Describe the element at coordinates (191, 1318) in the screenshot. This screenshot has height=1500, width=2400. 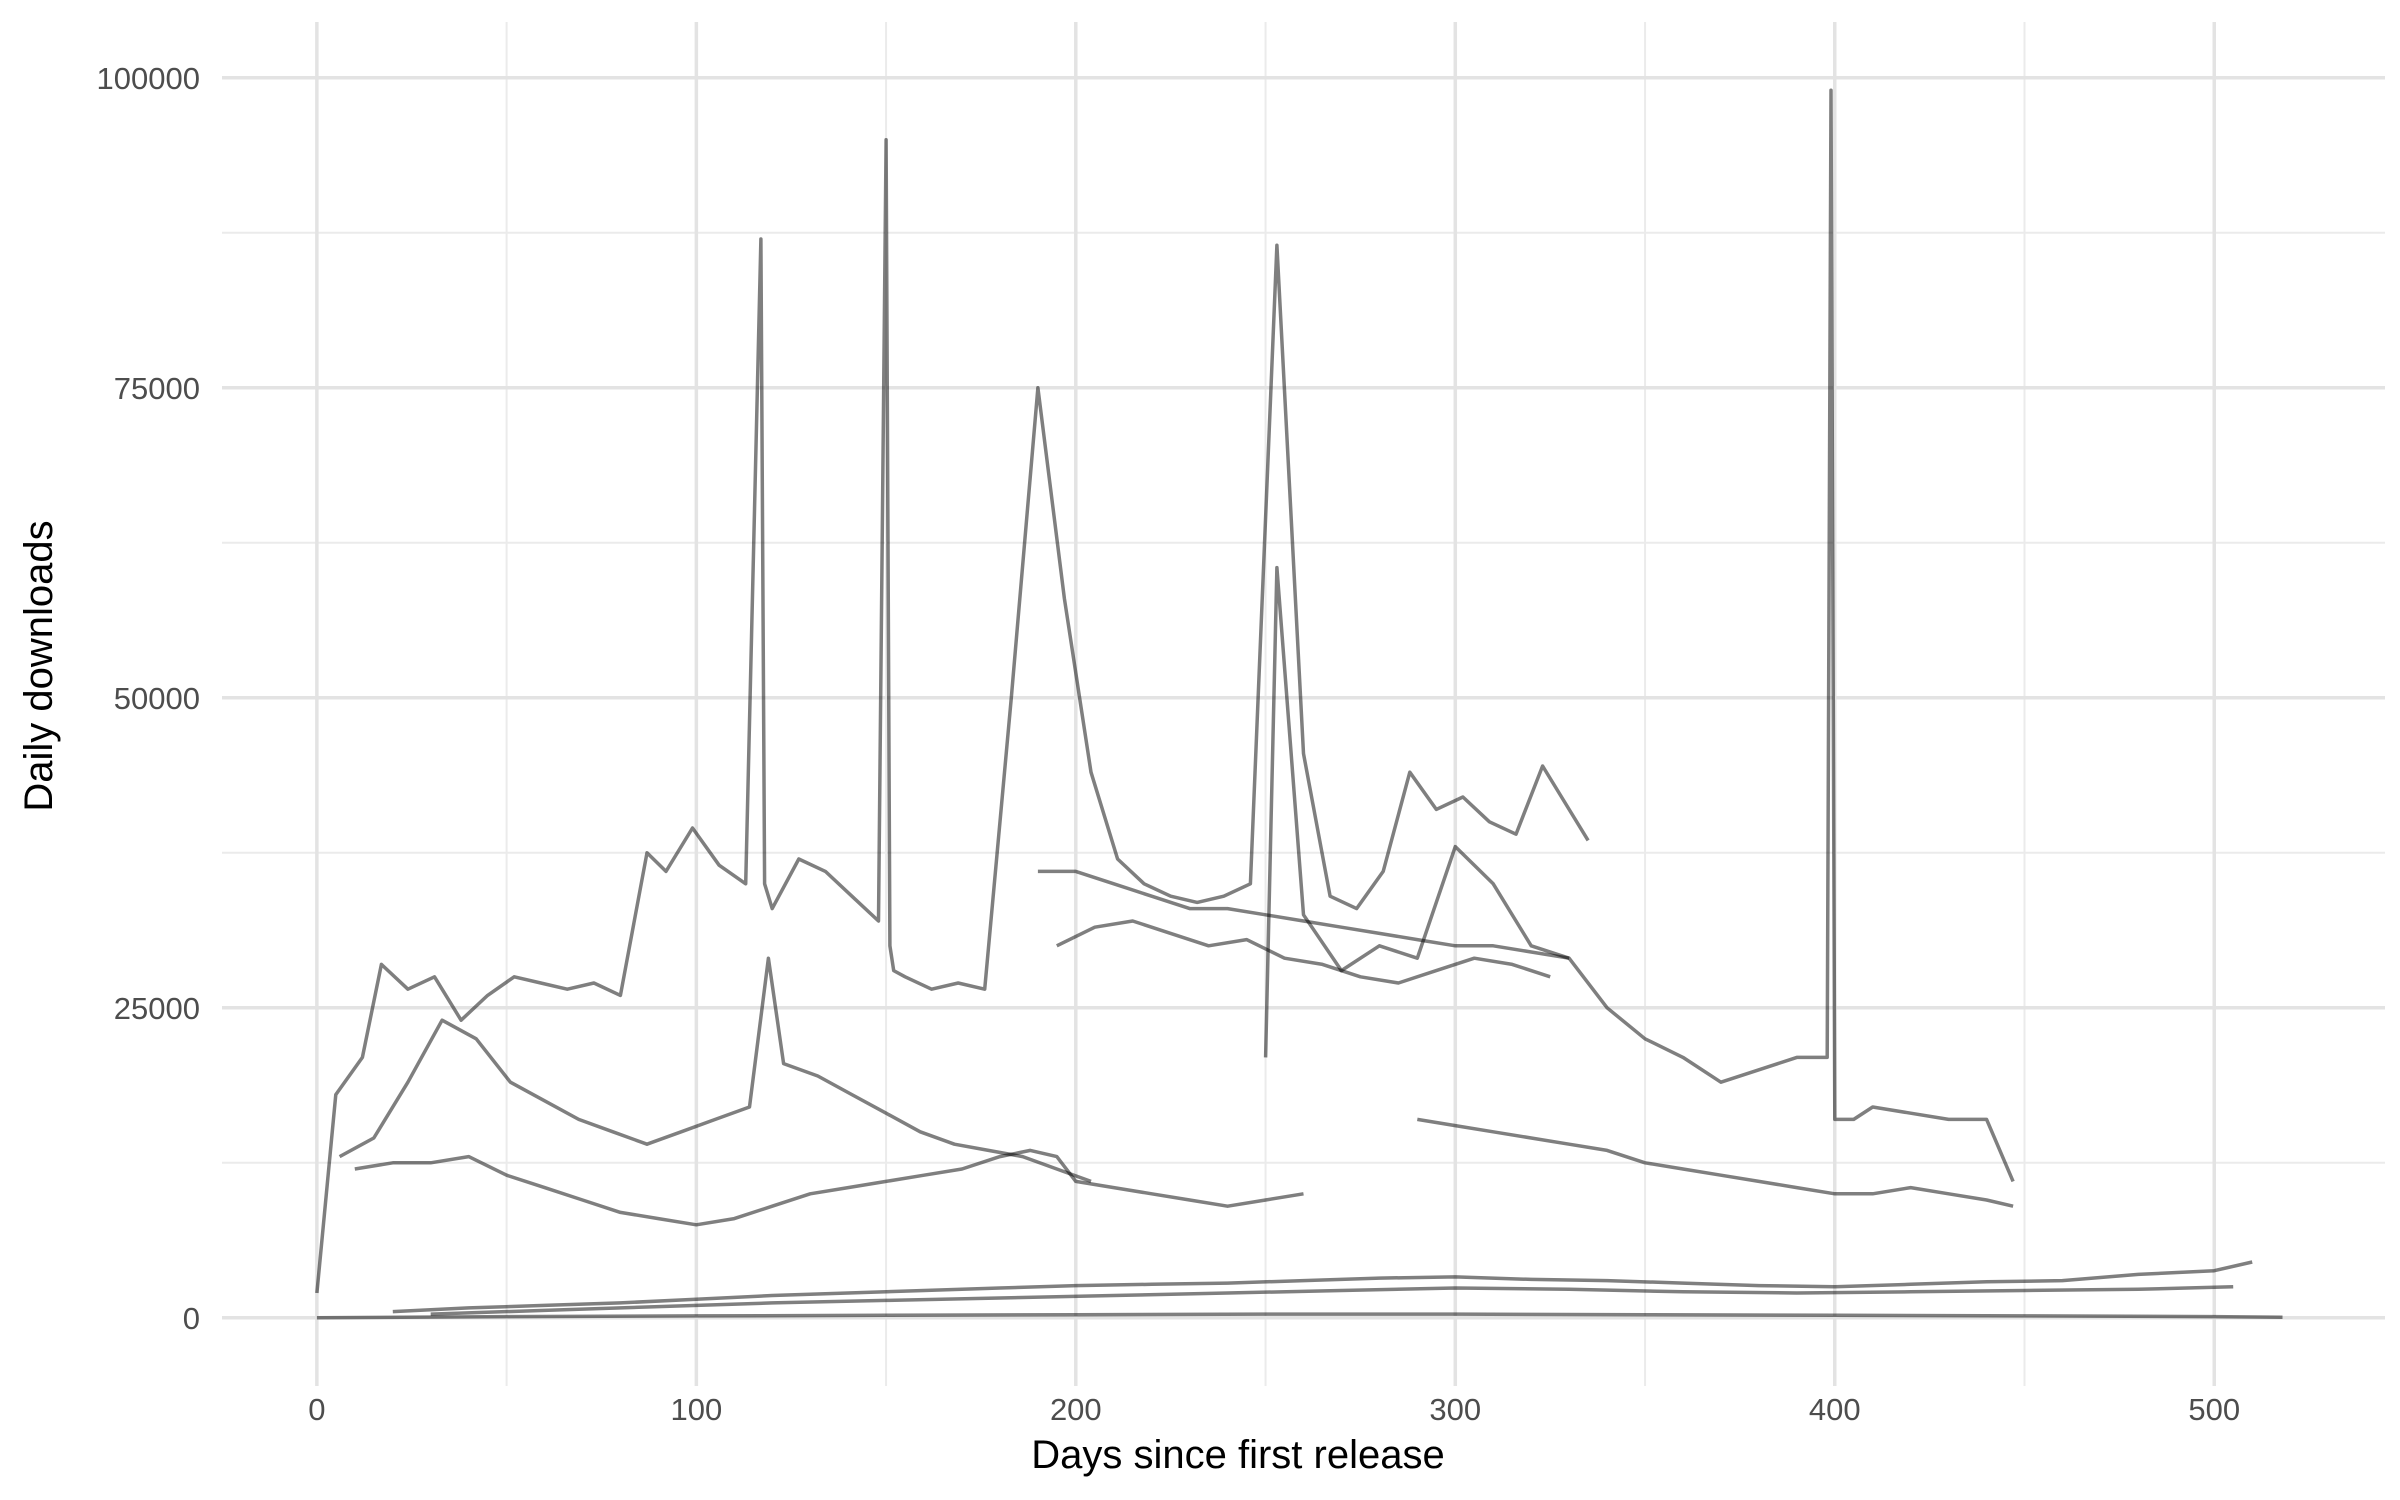
I see `y-tick-label: 0` at that location.